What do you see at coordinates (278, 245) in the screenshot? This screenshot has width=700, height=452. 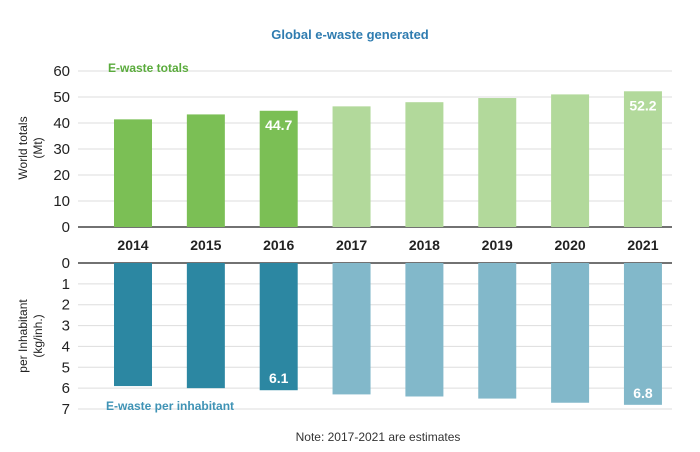 I see `category-label-2016: 2016` at bounding box center [278, 245].